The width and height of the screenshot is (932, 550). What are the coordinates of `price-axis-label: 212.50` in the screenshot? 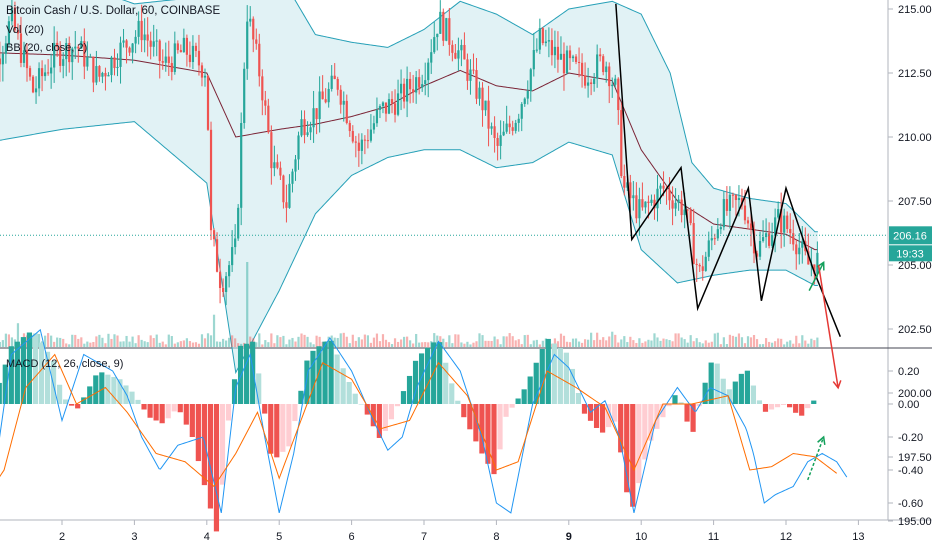 It's located at (915, 74).